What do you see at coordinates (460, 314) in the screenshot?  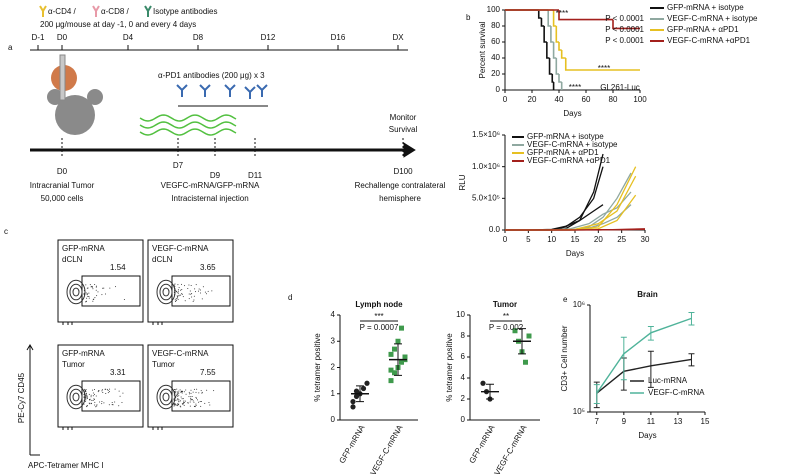 I see `y-tick-label: 10` at bounding box center [460, 314].